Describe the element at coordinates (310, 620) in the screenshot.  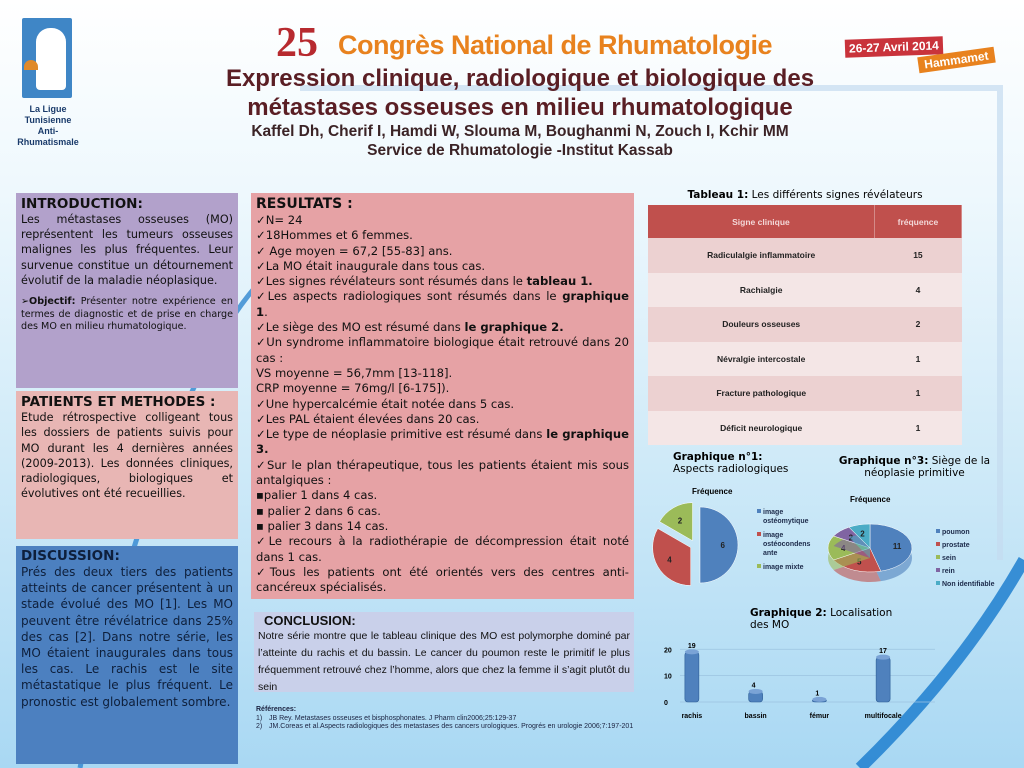
I see `conclusion-heading: CONCLUSION:` at that location.